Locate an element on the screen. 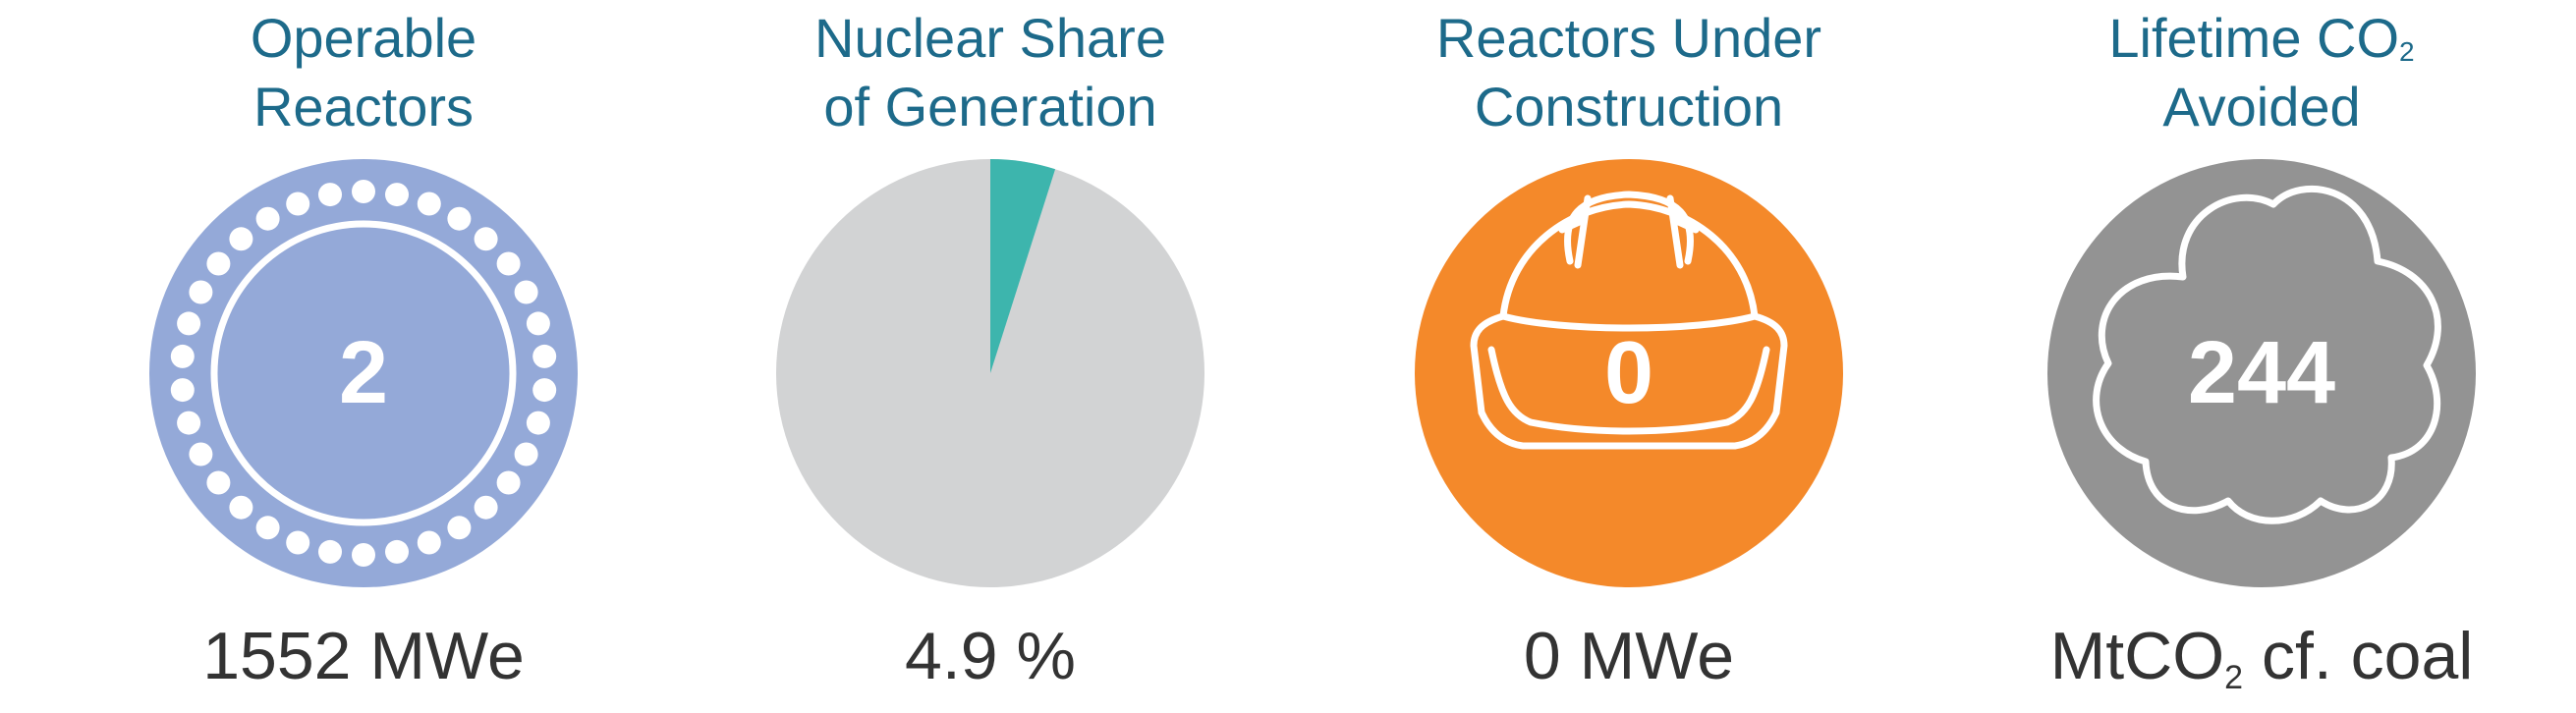 The width and height of the screenshot is (2576, 713). co2-avoided-title-subscript: 2 is located at coordinates (2407, 52).